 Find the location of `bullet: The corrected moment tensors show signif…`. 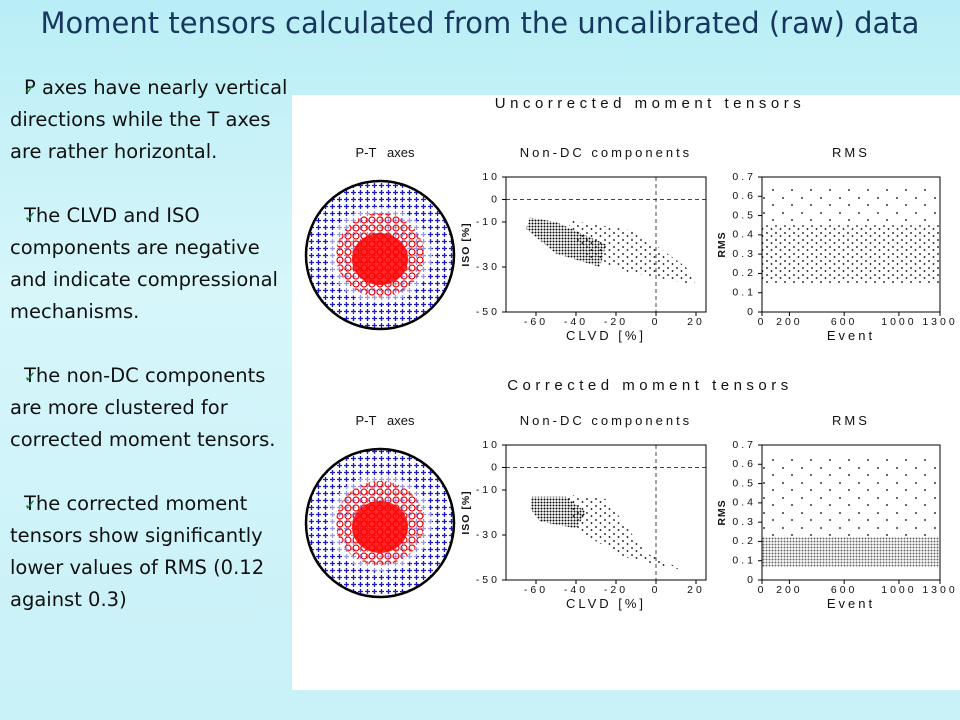

bullet: The corrected moment tensors show signif… is located at coordinates (152, 552).